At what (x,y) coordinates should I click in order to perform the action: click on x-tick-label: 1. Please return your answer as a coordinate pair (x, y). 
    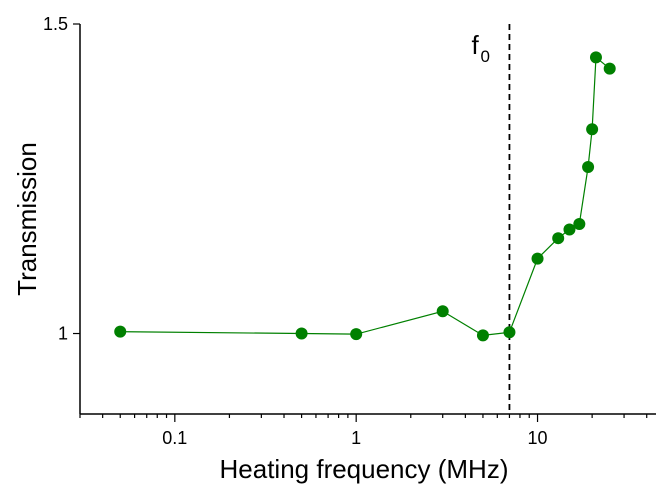
    Looking at the image, I should click on (356, 438).